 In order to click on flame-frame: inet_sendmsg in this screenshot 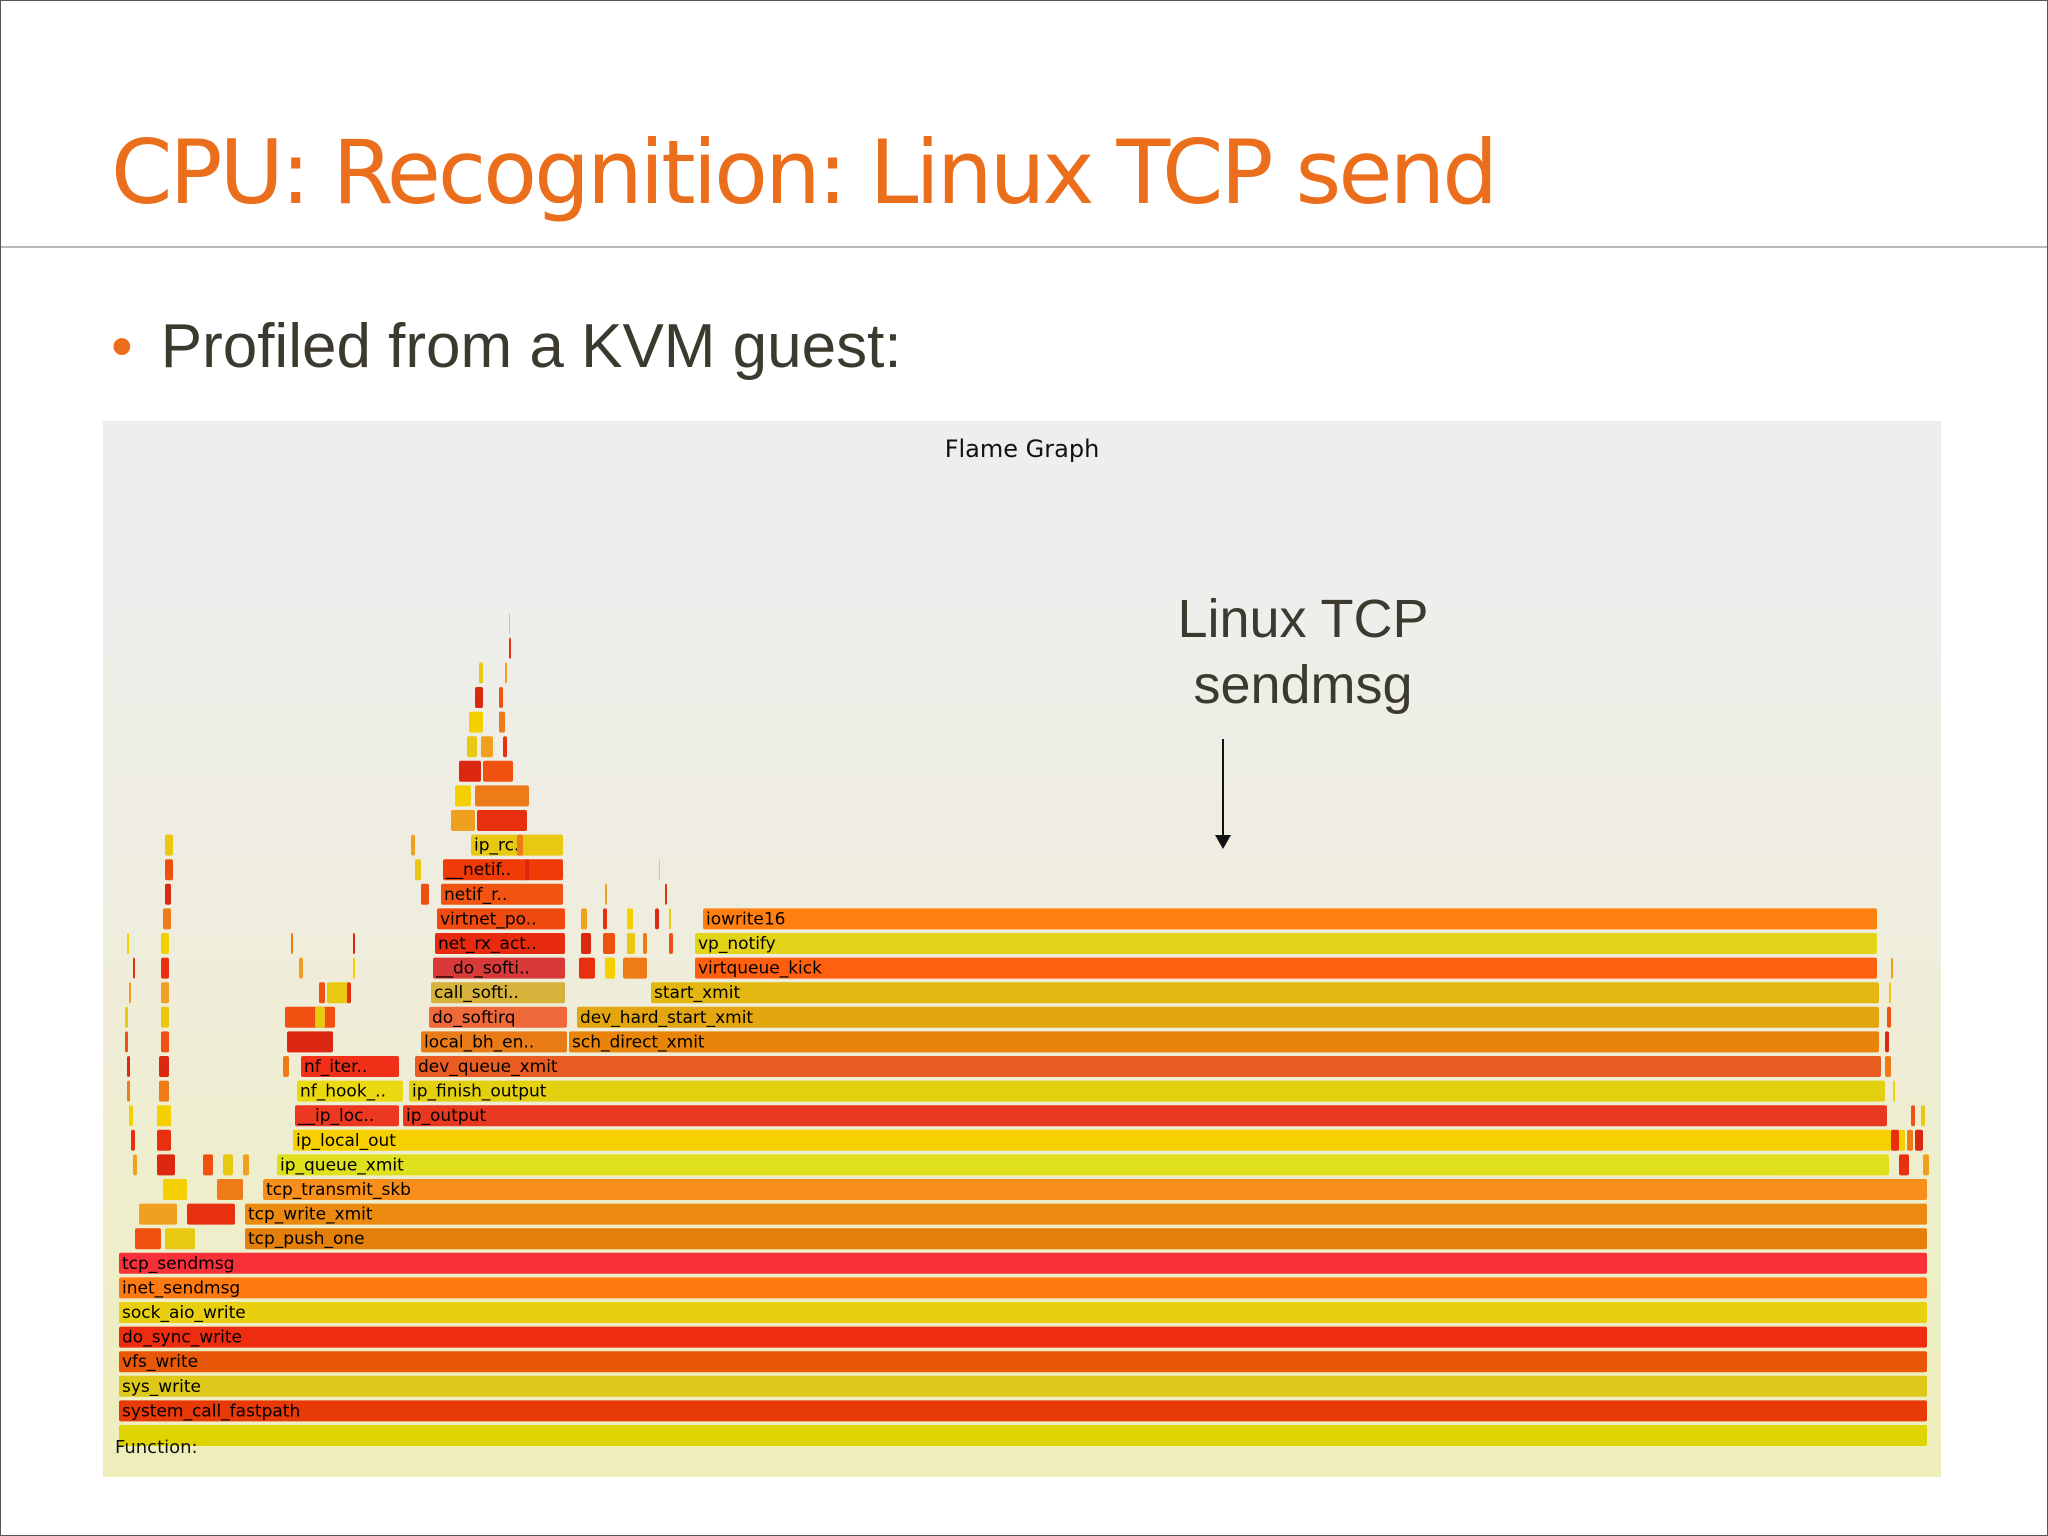, I will do `click(1023, 1288)`.